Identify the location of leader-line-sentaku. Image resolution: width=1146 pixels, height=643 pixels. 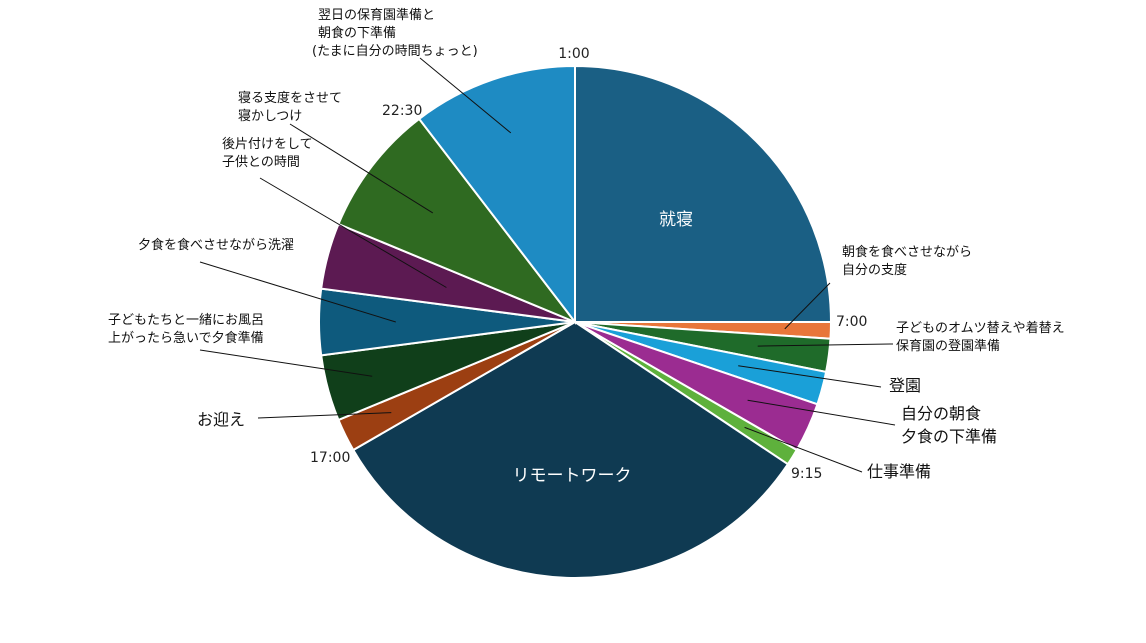
(297, 292).